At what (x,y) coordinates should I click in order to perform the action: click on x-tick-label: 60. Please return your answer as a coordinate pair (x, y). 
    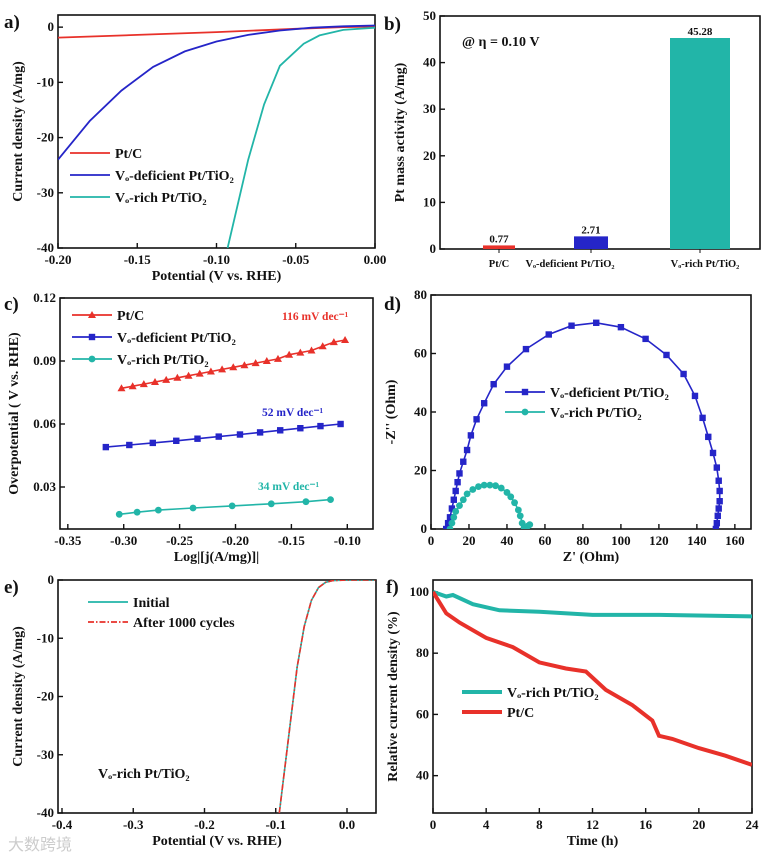
    Looking at the image, I should click on (544, 540).